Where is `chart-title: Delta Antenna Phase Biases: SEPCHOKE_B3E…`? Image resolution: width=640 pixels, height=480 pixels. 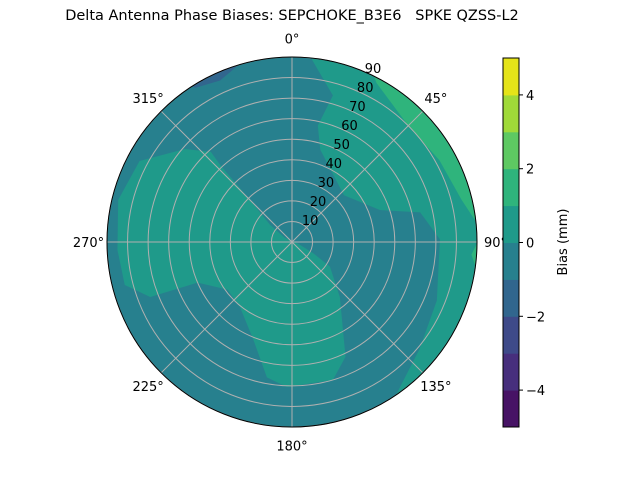 chart-title: Delta Antenna Phase Biases: SEPCHOKE_B3E… is located at coordinates (292, 16).